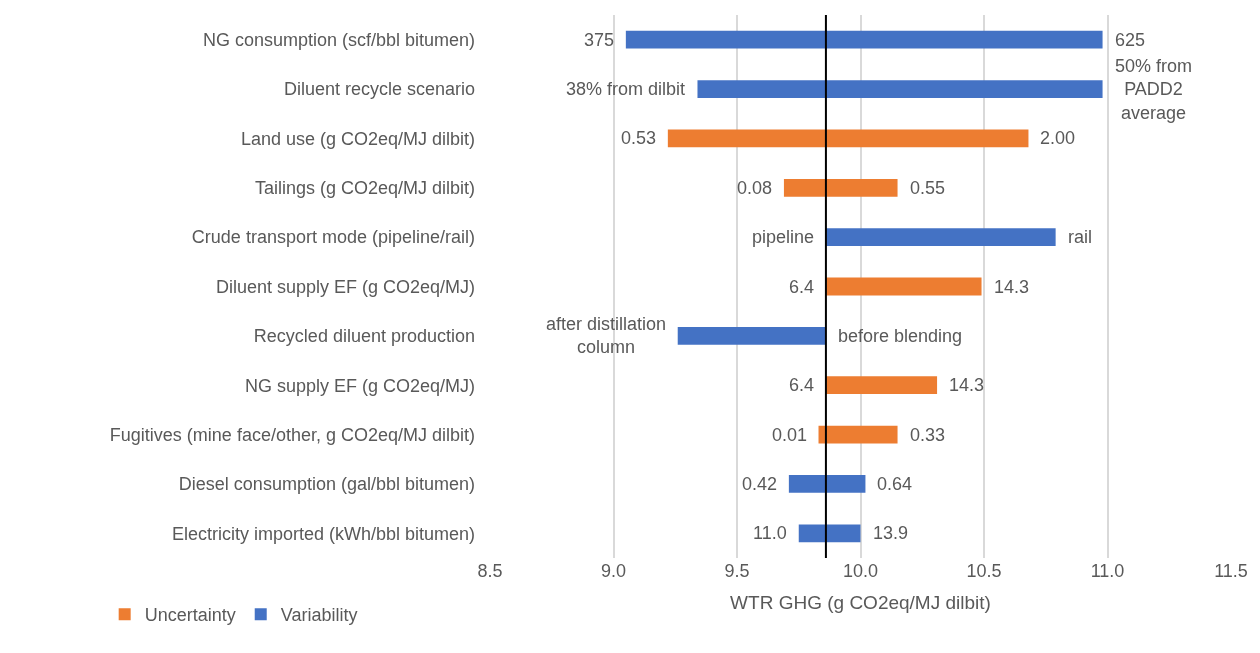  Describe the element at coordinates (984, 571) in the screenshot. I see `x-tick-label: 10.5` at that location.